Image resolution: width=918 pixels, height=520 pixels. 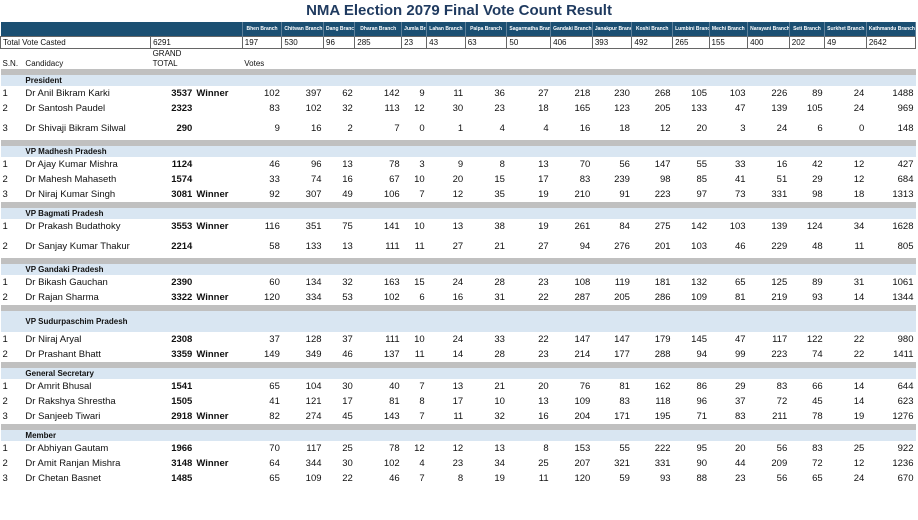 What do you see at coordinates (499, 297) in the screenshot?
I see `branch-votes: 31` at bounding box center [499, 297].